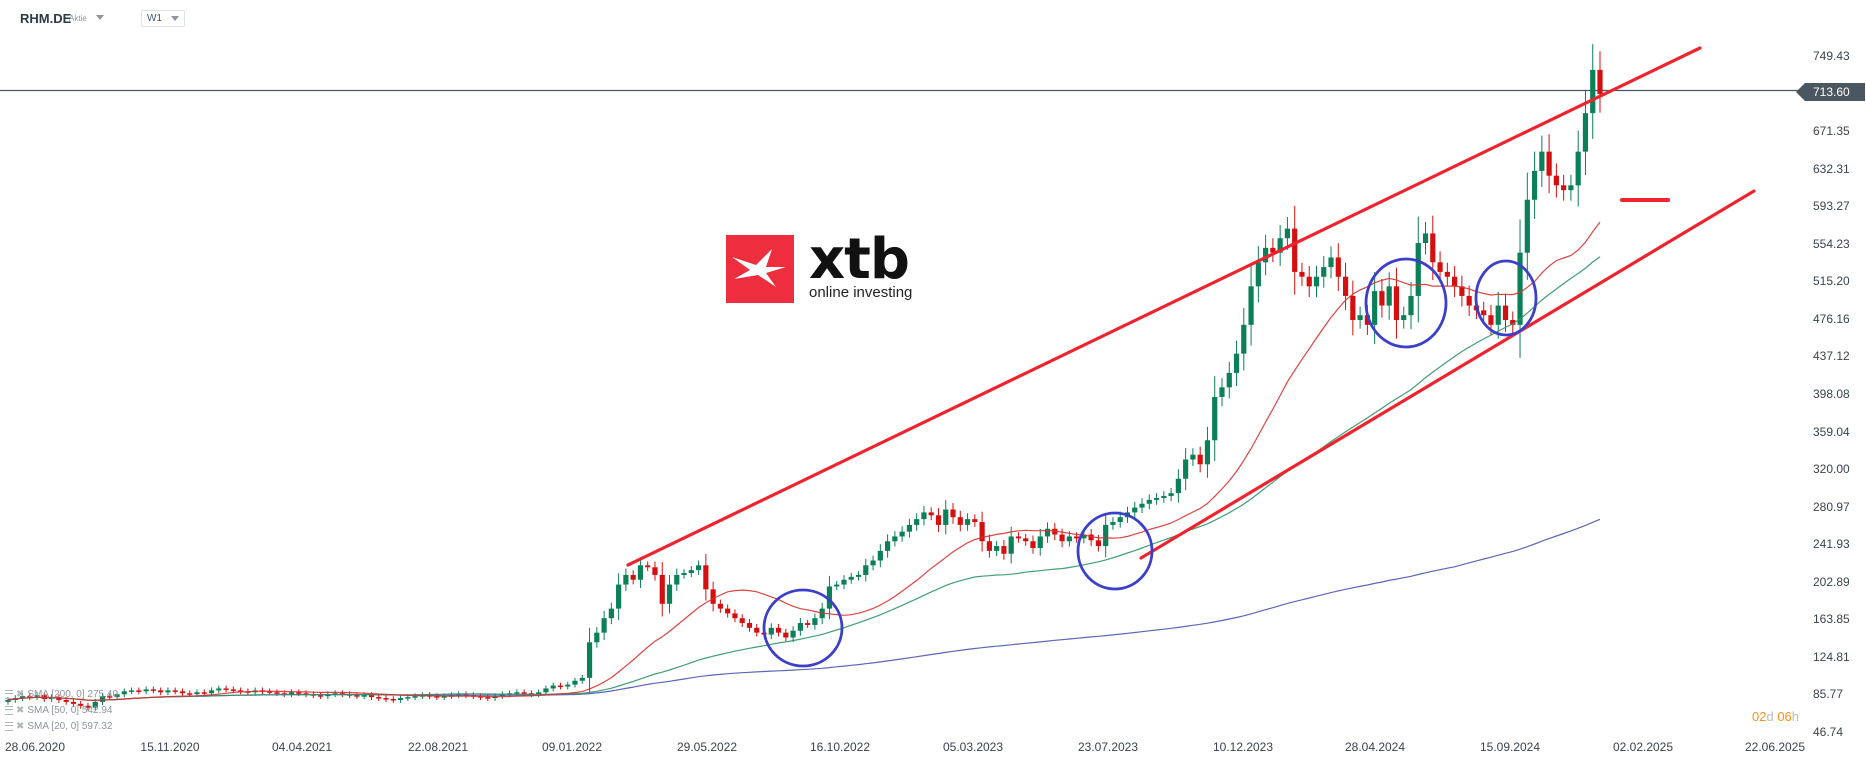  What do you see at coordinates (1831, 469) in the screenshot?
I see `y-tick-label: 320.00` at bounding box center [1831, 469].